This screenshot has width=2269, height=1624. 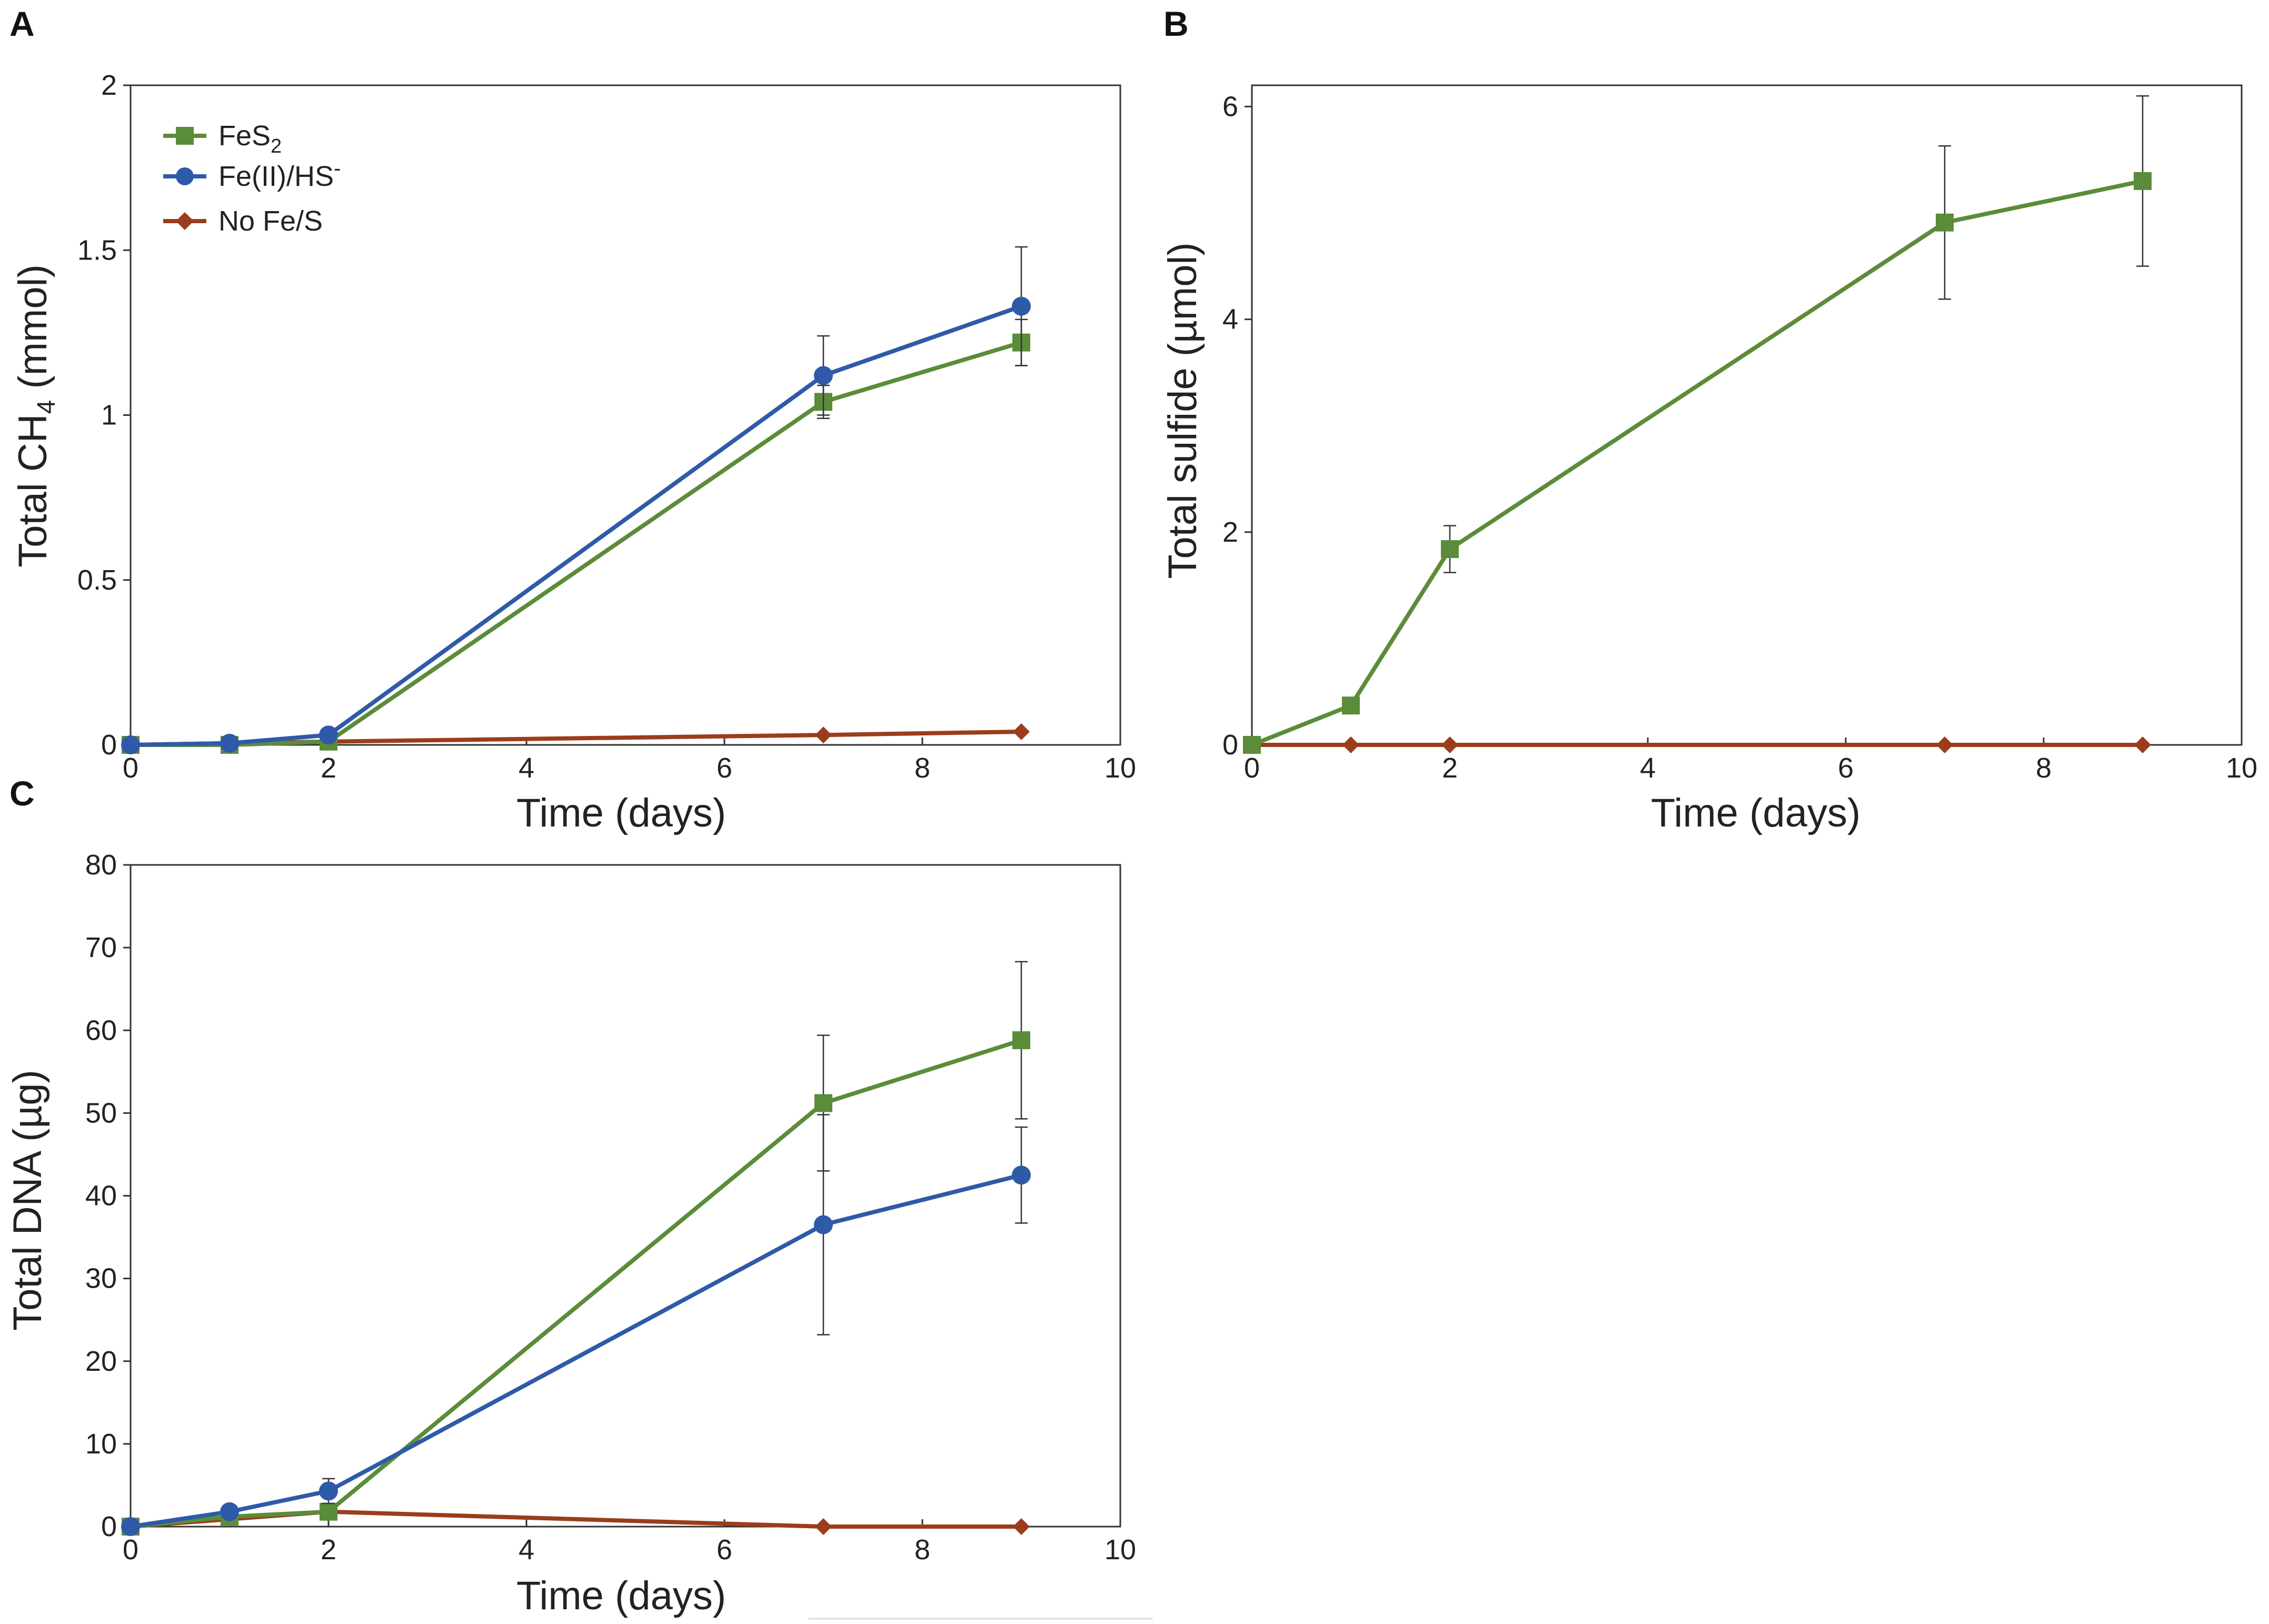 I want to click on x-axis-title-a: Time (days), so click(x=621, y=813).